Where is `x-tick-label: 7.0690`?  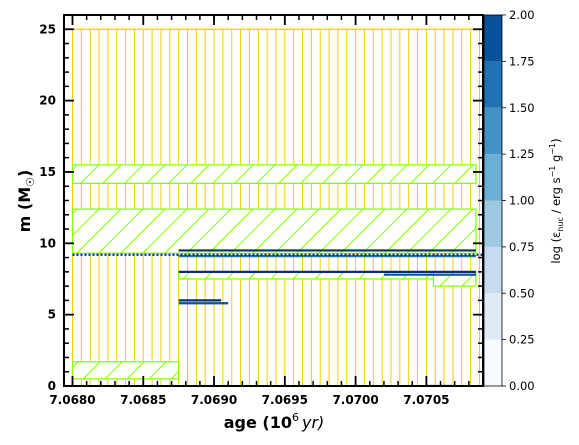 x-tick-label: 7.0690 is located at coordinates (214, 400).